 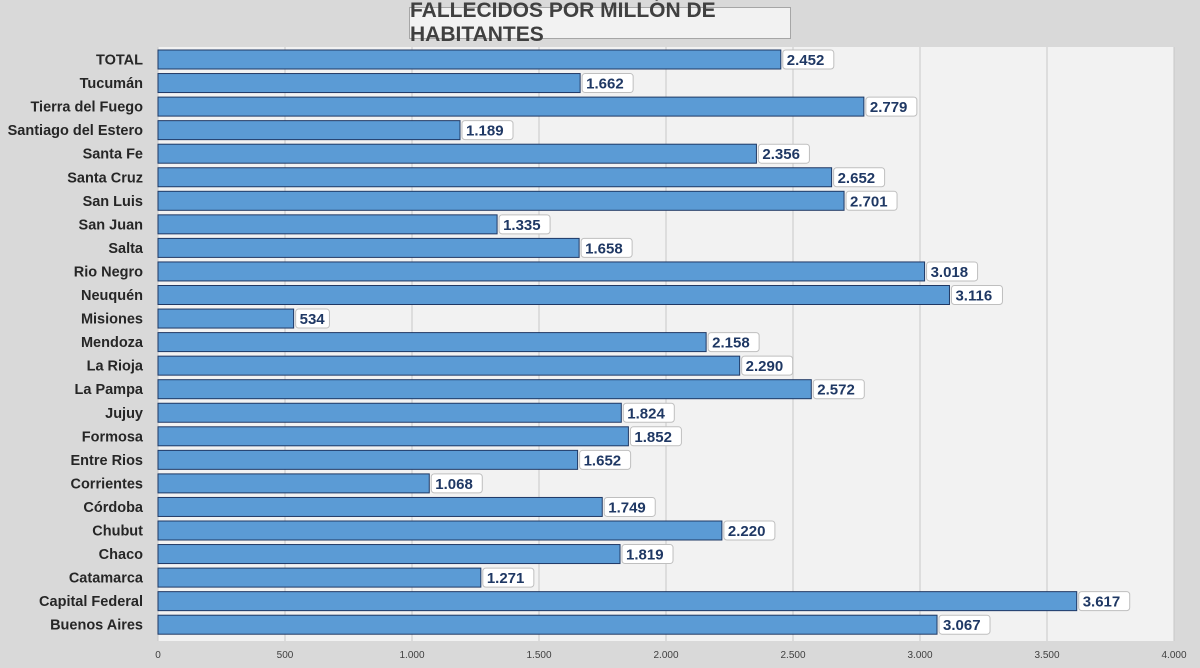 I want to click on value-label: 3.067, so click(x=962, y=625).